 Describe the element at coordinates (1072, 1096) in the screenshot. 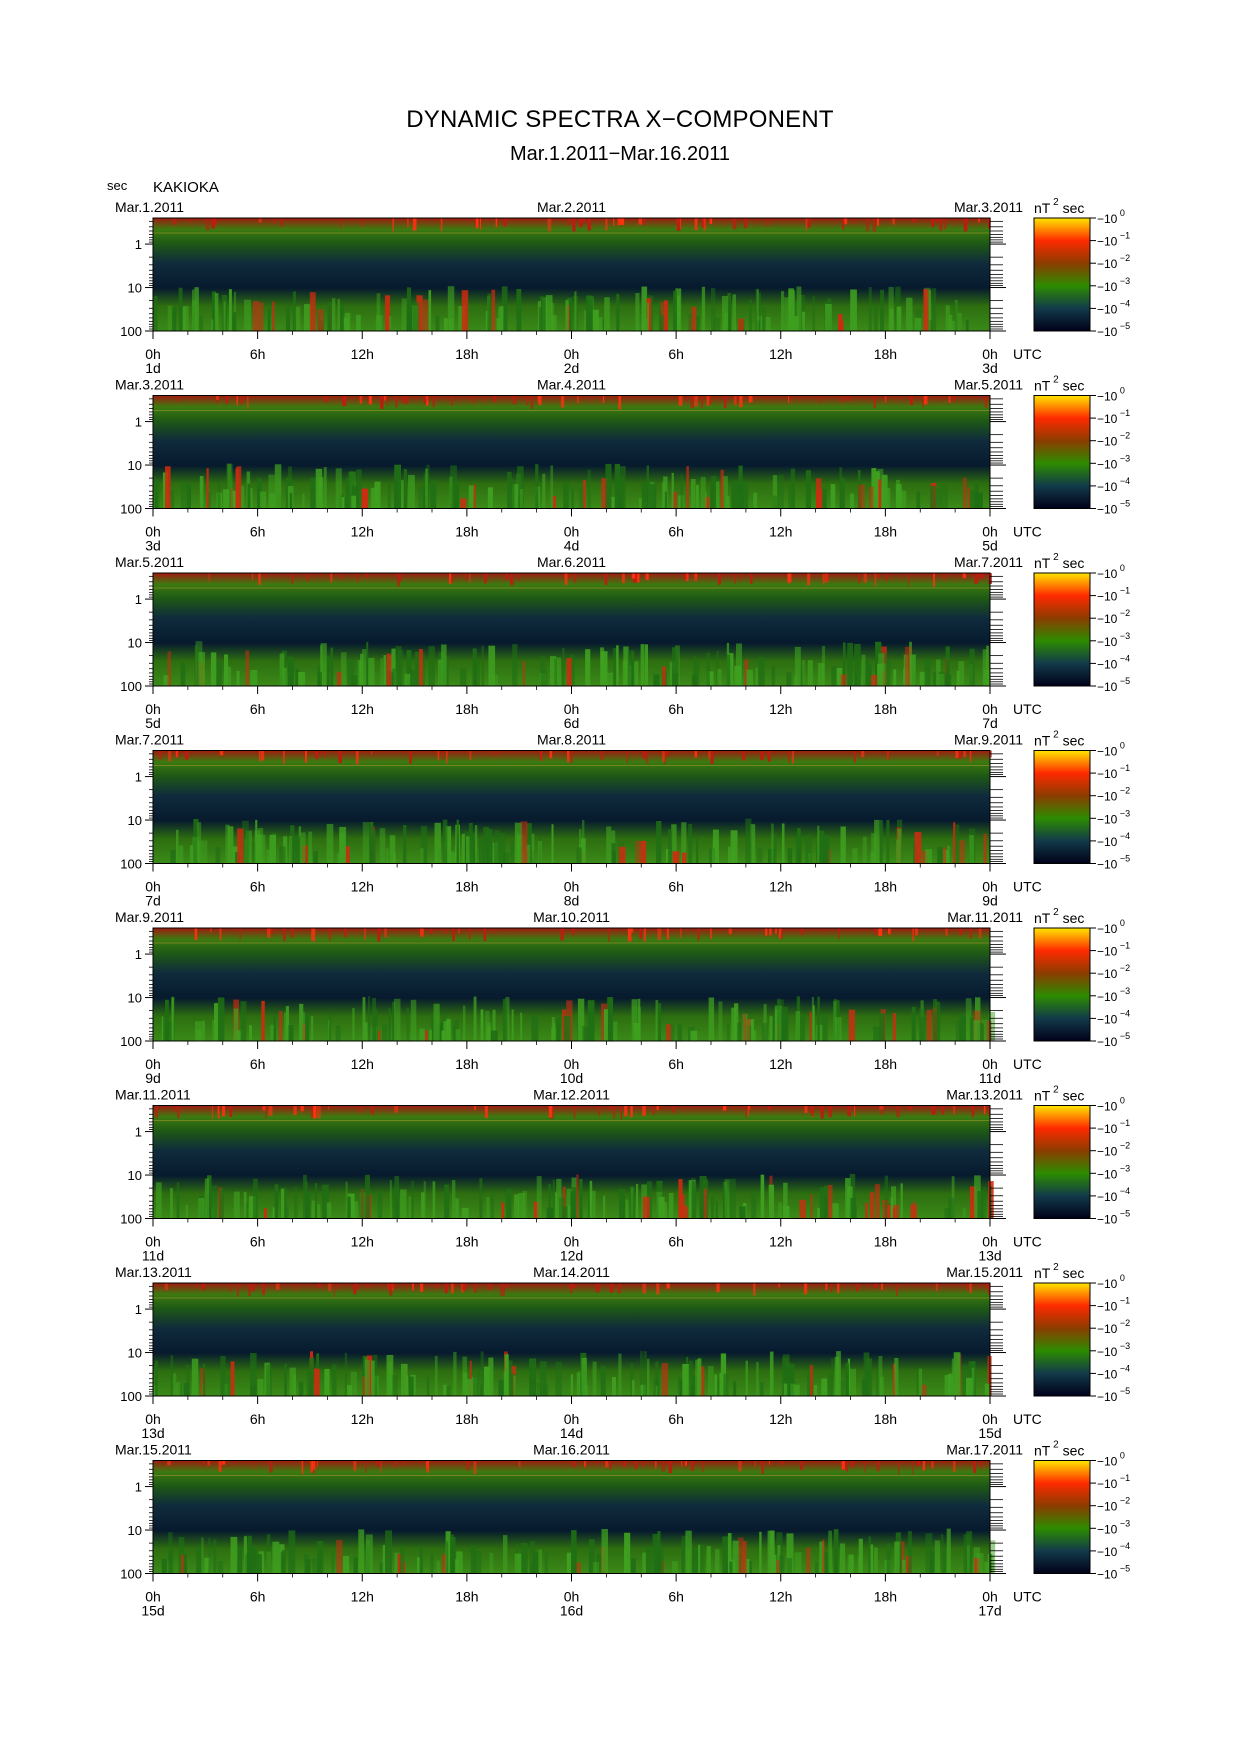

I see `colorbar-unit-suffix: sec` at that location.